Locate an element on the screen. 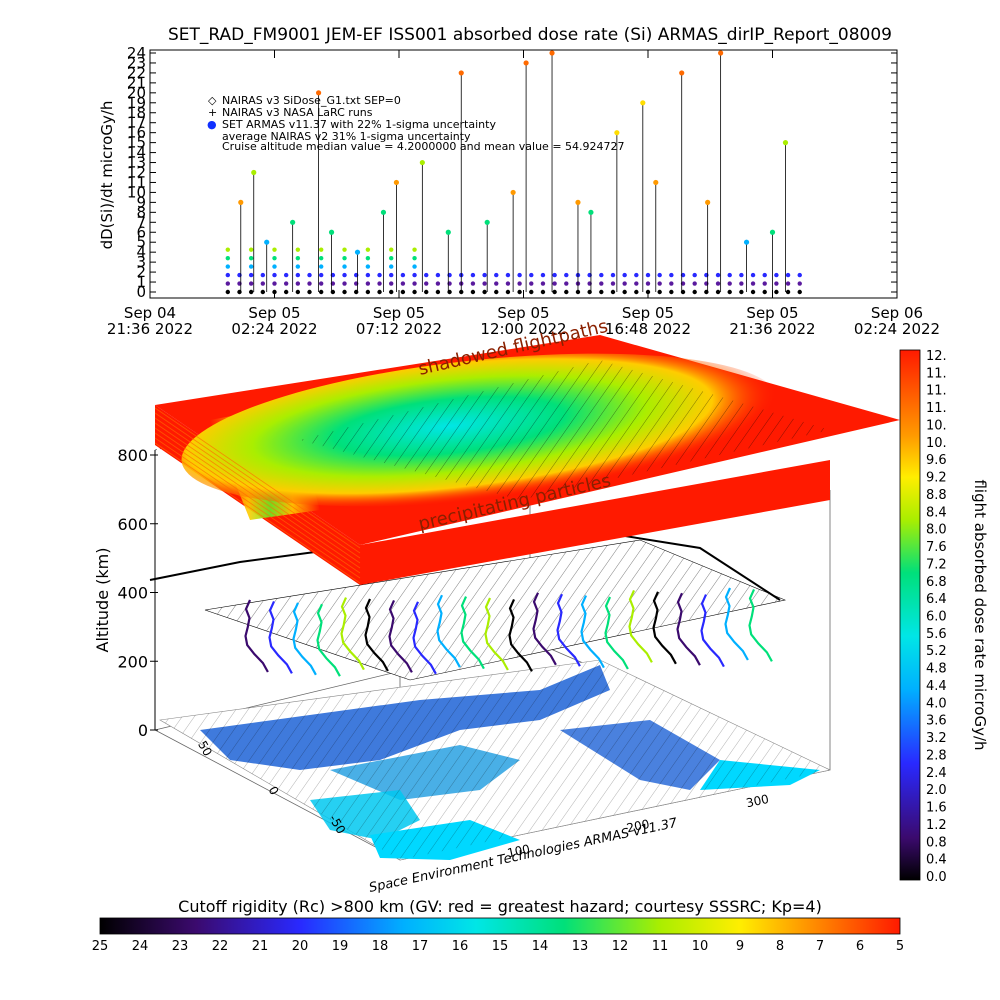  slab-track-hatch is located at coordinates (565, 430).